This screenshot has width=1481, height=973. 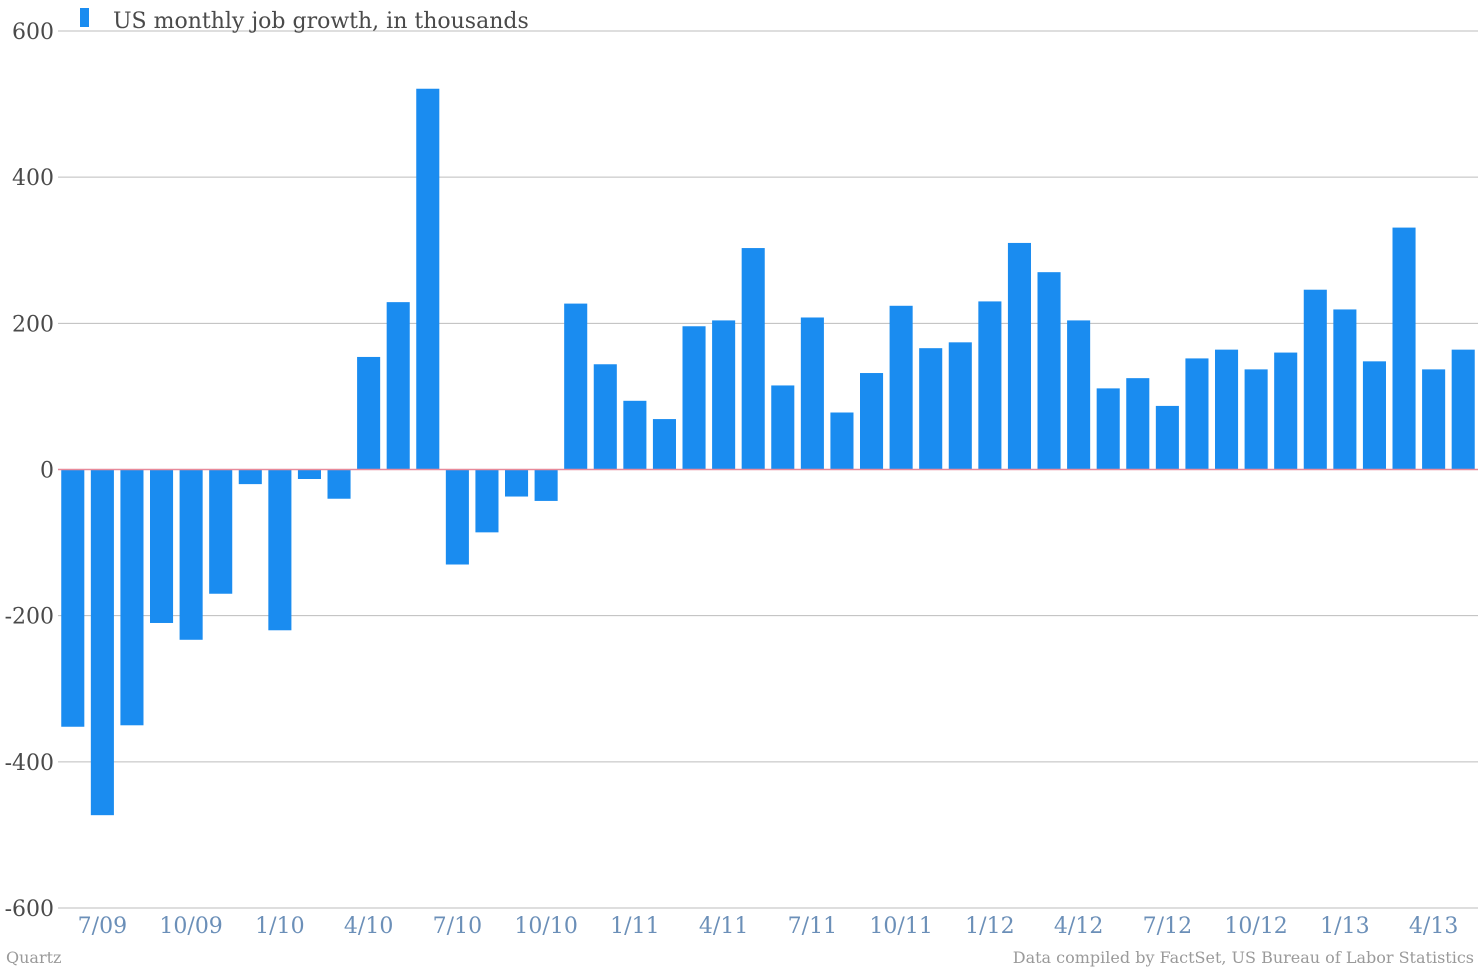 What do you see at coordinates (368, 926) in the screenshot?
I see `x-tick-label: 4/10` at bounding box center [368, 926].